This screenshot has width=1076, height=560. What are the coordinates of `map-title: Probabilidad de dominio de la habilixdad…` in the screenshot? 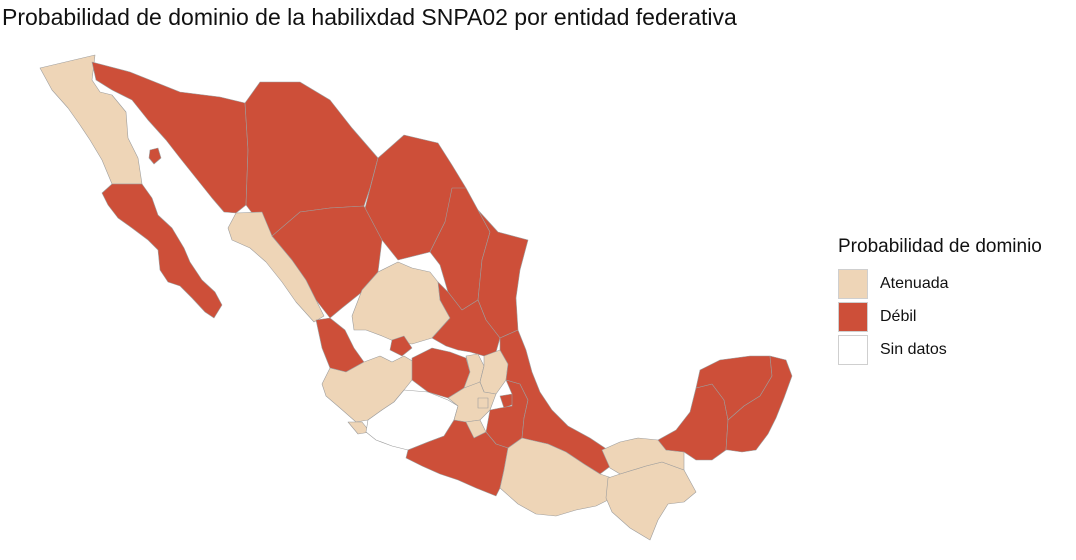 It's located at (369, 17).